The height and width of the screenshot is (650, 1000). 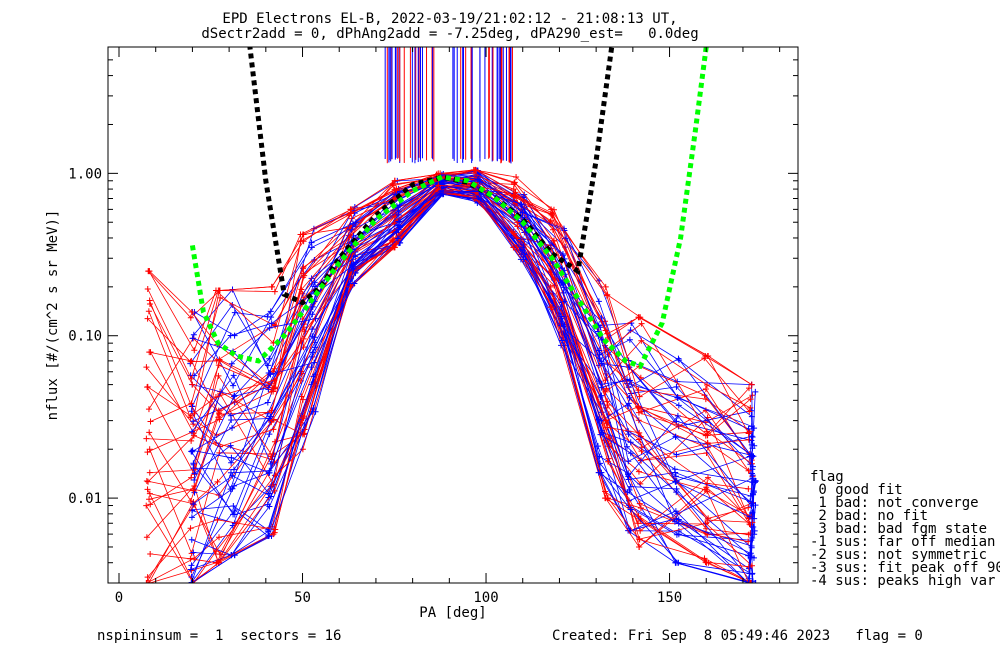 I want to click on x-tick-label: 150, so click(x=669, y=598).